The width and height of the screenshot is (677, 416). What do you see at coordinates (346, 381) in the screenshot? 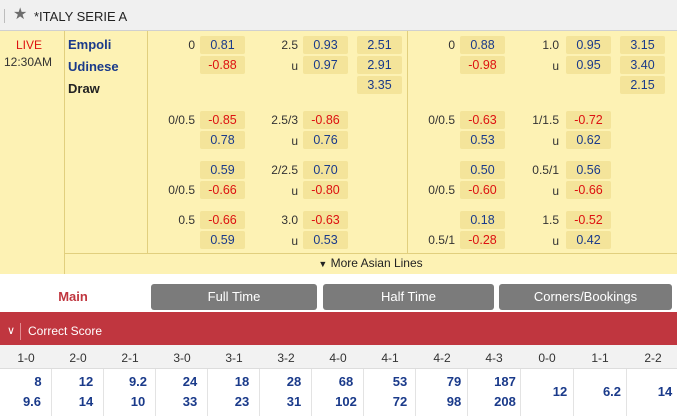
I see `correct-score-odds: 68` at bounding box center [346, 381].